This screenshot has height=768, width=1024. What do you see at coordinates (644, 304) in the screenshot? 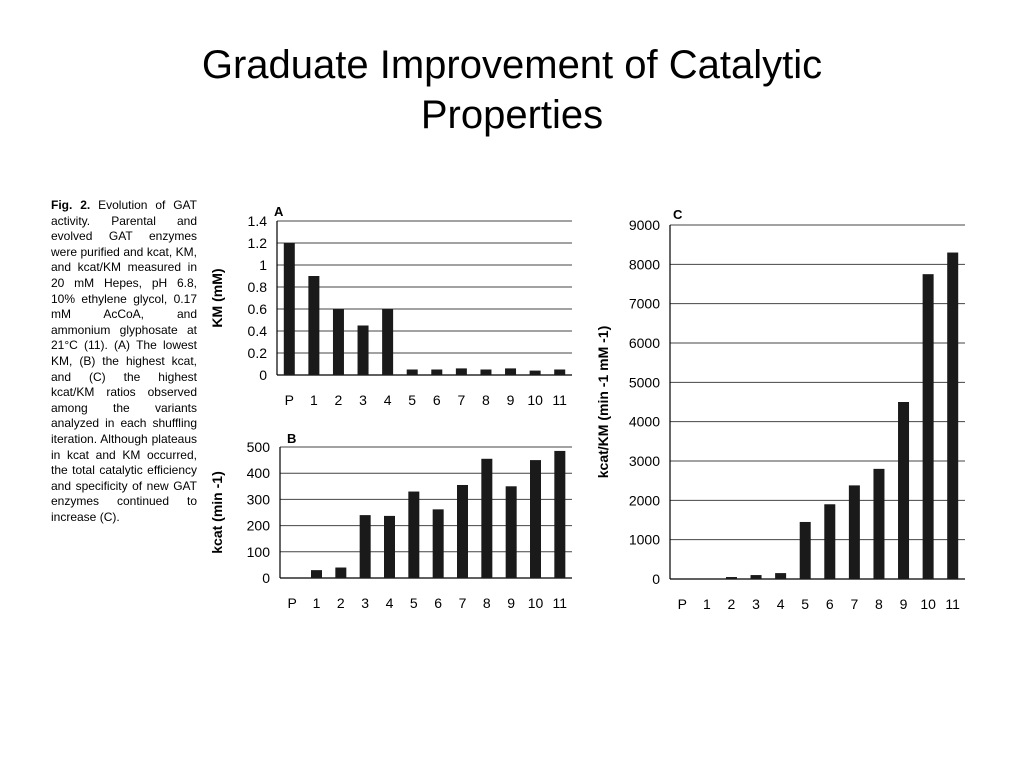
I see `y-tick-label: 7000` at bounding box center [644, 304].